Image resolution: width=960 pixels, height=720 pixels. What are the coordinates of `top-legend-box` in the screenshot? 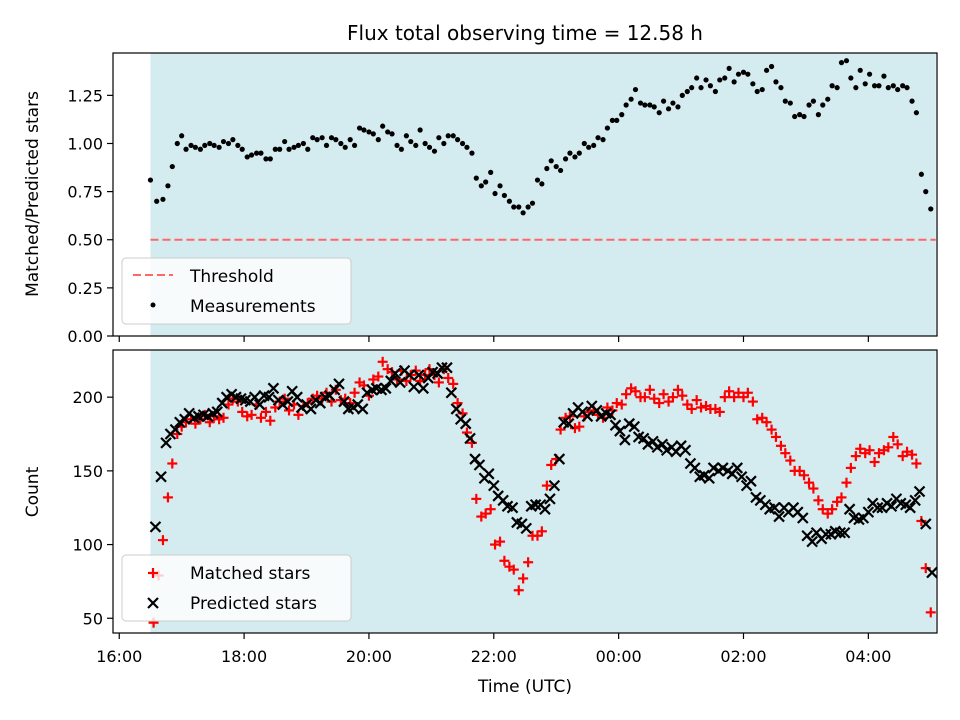 It's located at (236, 291).